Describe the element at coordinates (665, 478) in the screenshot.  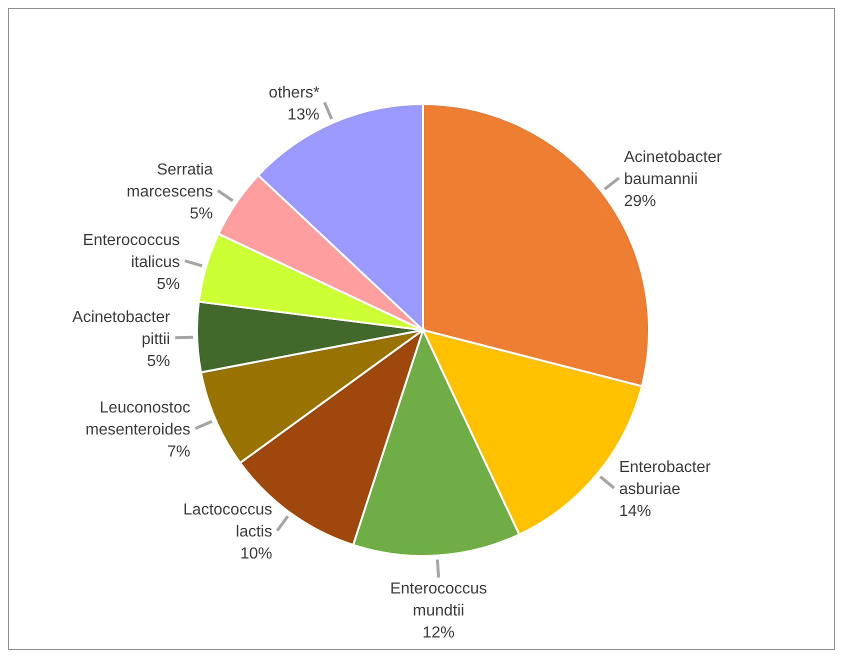
I see `slice-label: Enterobacter asburiae` at that location.